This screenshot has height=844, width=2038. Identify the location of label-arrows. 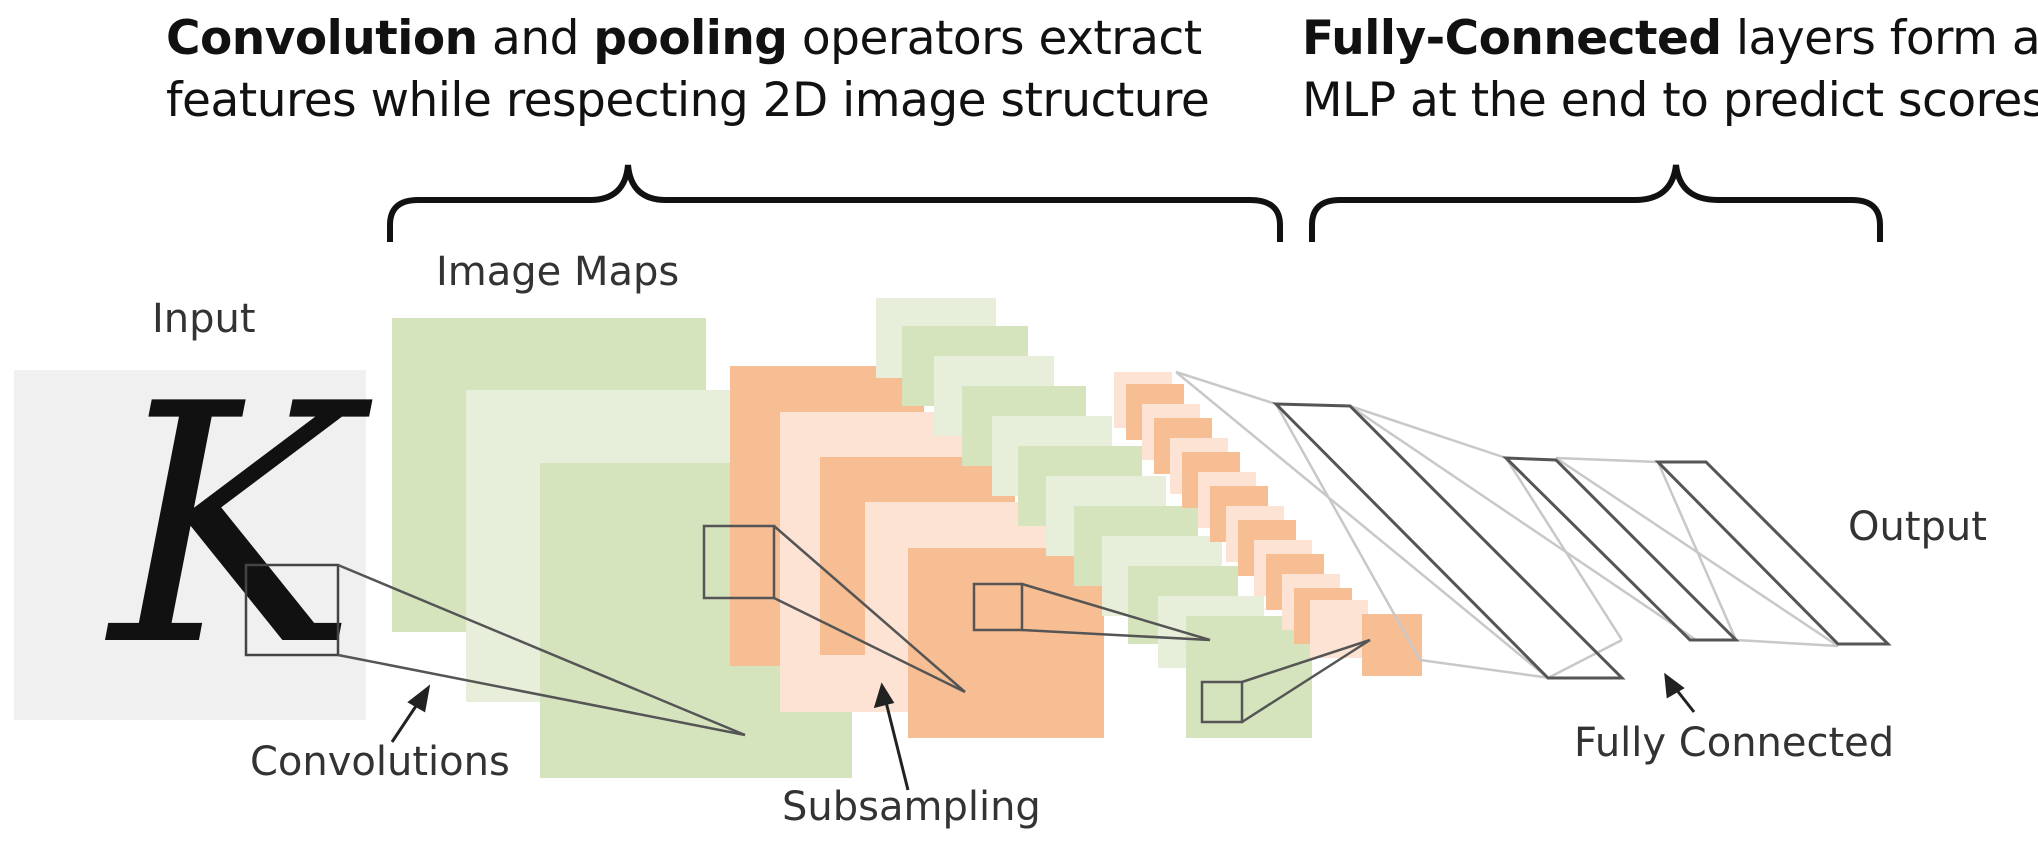
(1043, 731).